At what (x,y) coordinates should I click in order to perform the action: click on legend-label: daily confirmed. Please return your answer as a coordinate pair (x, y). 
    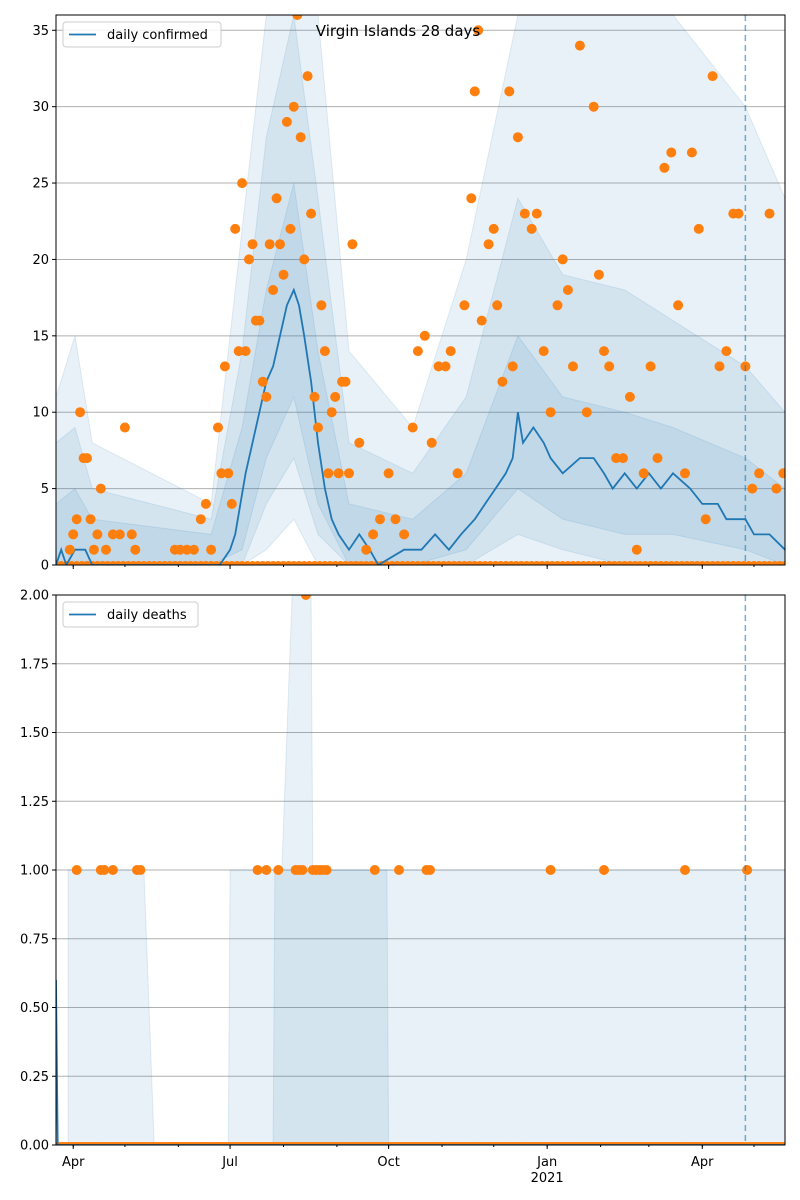
    Looking at the image, I should click on (157, 35).